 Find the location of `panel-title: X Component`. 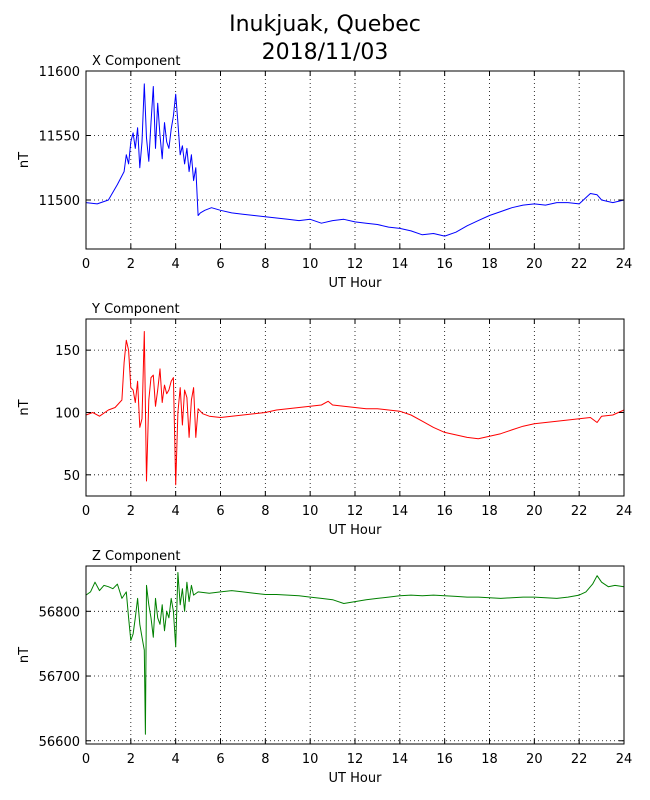

panel-title: X Component is located at coordinates (136, 61).